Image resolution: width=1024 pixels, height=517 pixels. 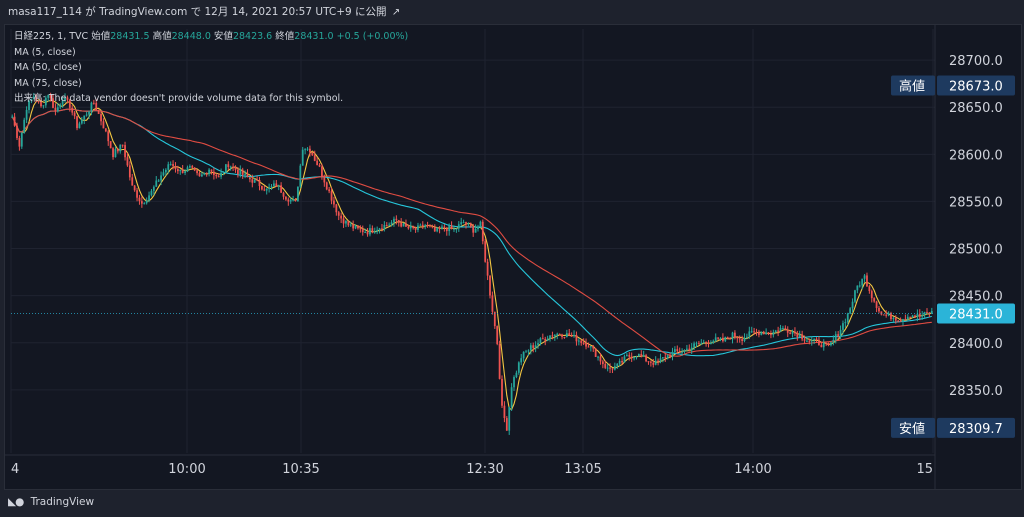 I want to click on price-tag-box-low, so click(x=913, y=427).